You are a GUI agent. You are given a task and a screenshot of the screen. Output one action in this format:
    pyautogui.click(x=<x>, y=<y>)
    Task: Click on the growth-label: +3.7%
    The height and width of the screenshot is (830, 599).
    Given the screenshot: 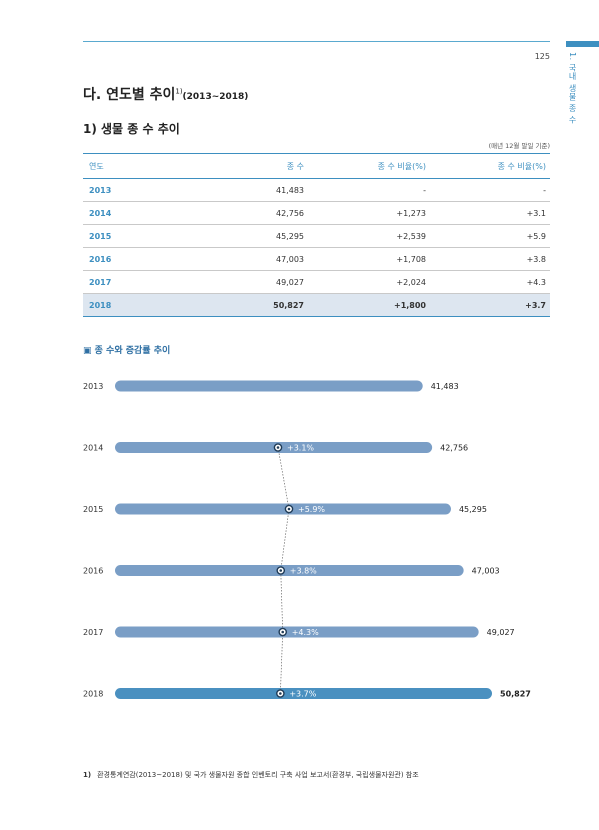 What is the action you would take?
    pyautogui.click(x=302, y=694)
    